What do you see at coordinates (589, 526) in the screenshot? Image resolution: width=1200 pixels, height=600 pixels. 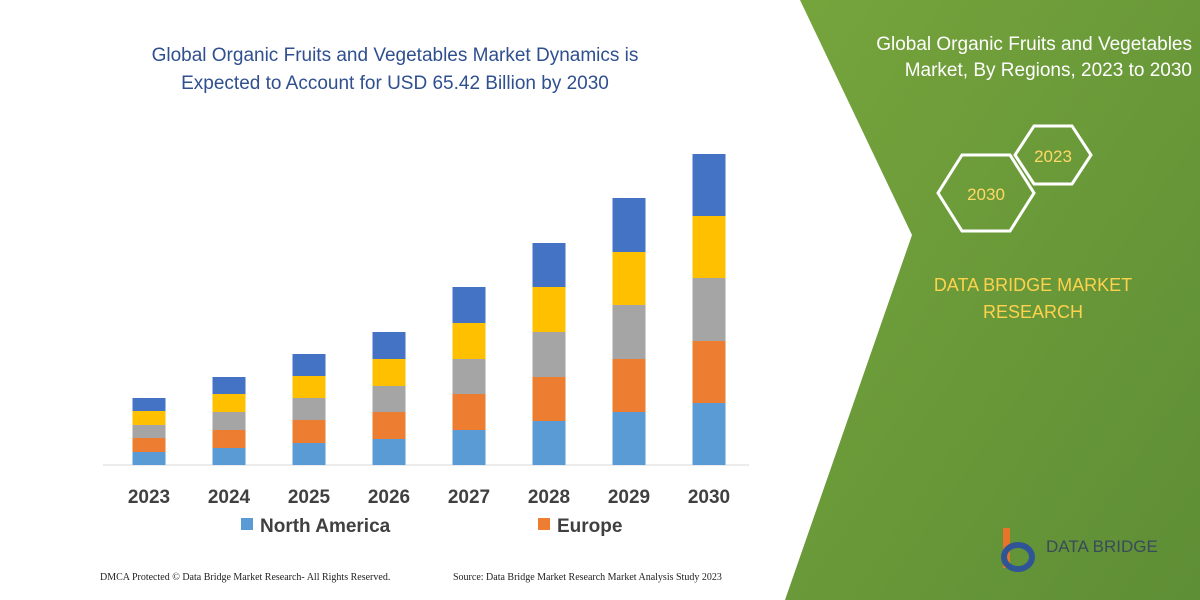 I see `legend-label: Europe` at bounding box center [589, 526].